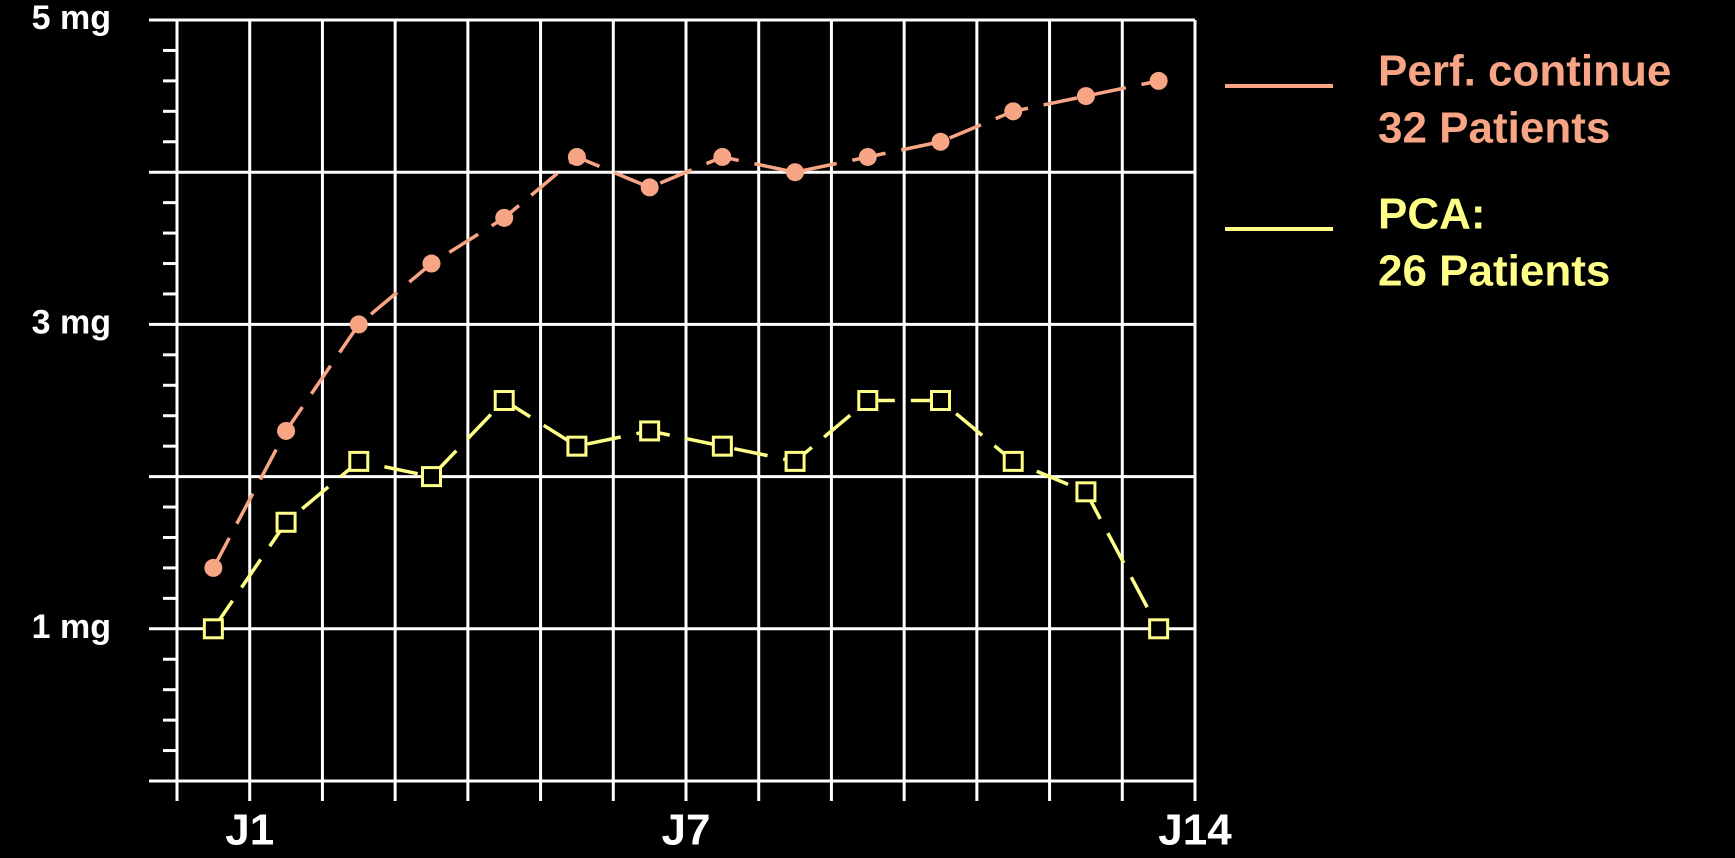 This screenshot has width=1735, height=858. I want to click on legend-label: Perf. continue, so click(1524, 71).